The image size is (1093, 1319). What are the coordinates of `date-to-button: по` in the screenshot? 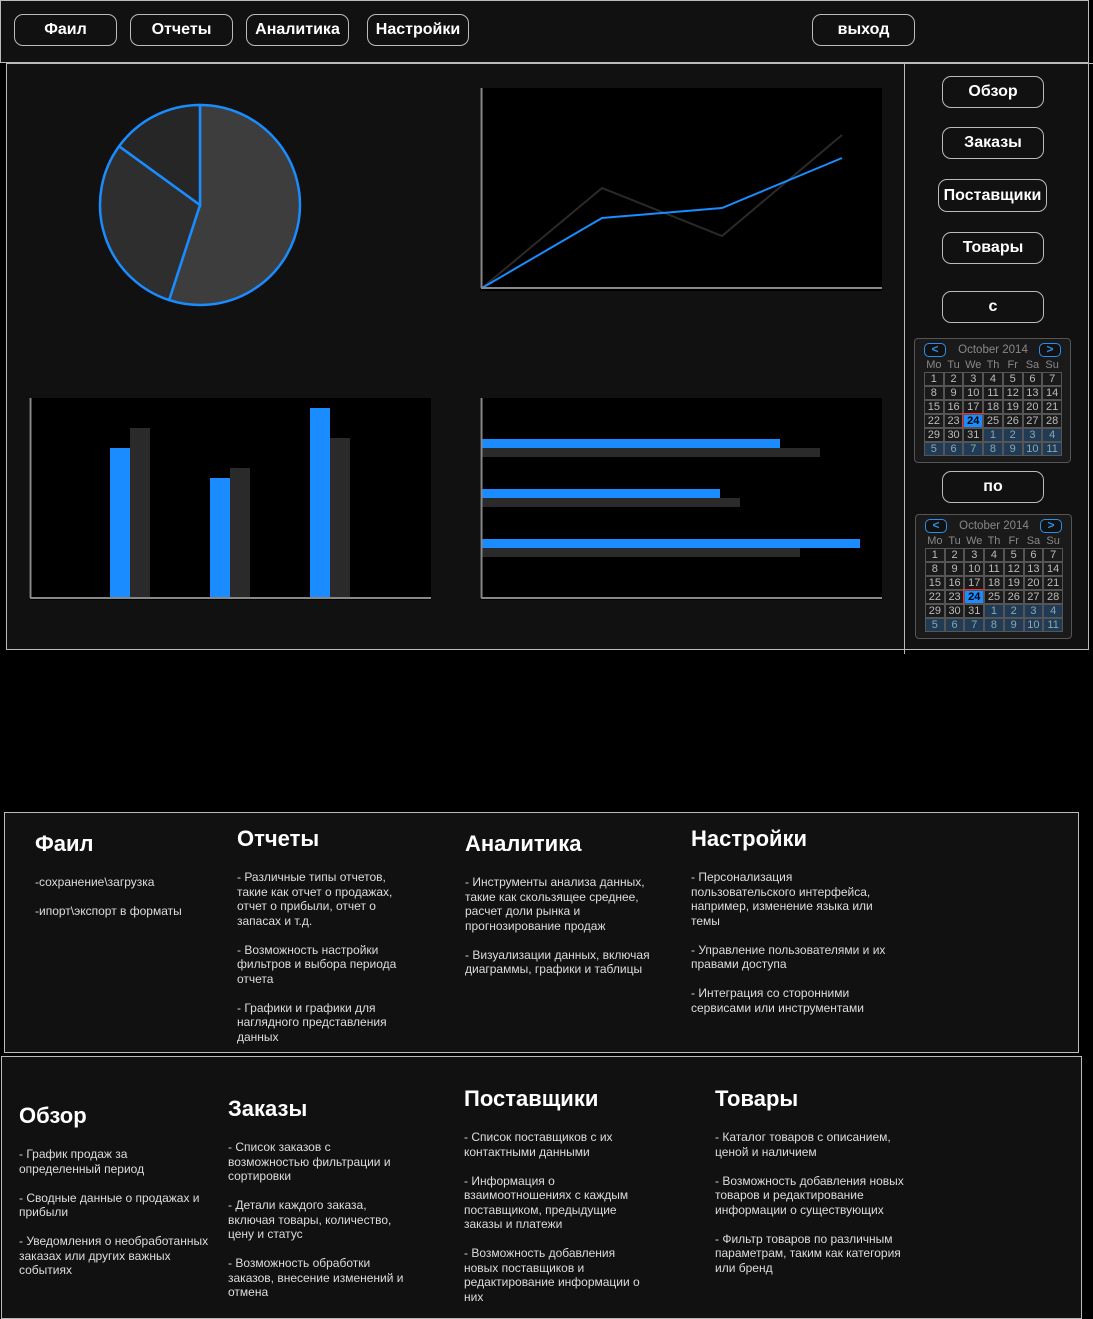 It's located at (993, 487).